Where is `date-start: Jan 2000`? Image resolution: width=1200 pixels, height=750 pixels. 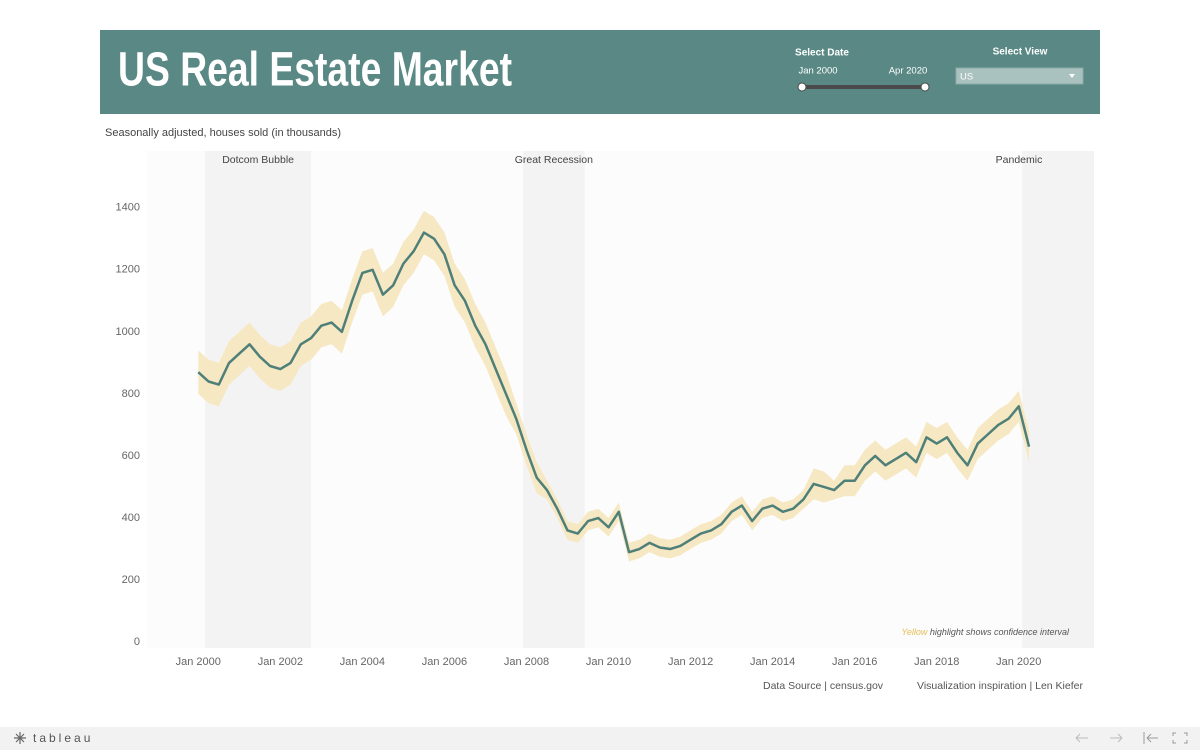 date-start: Jan 2000 is located at coordinates (817, 71).